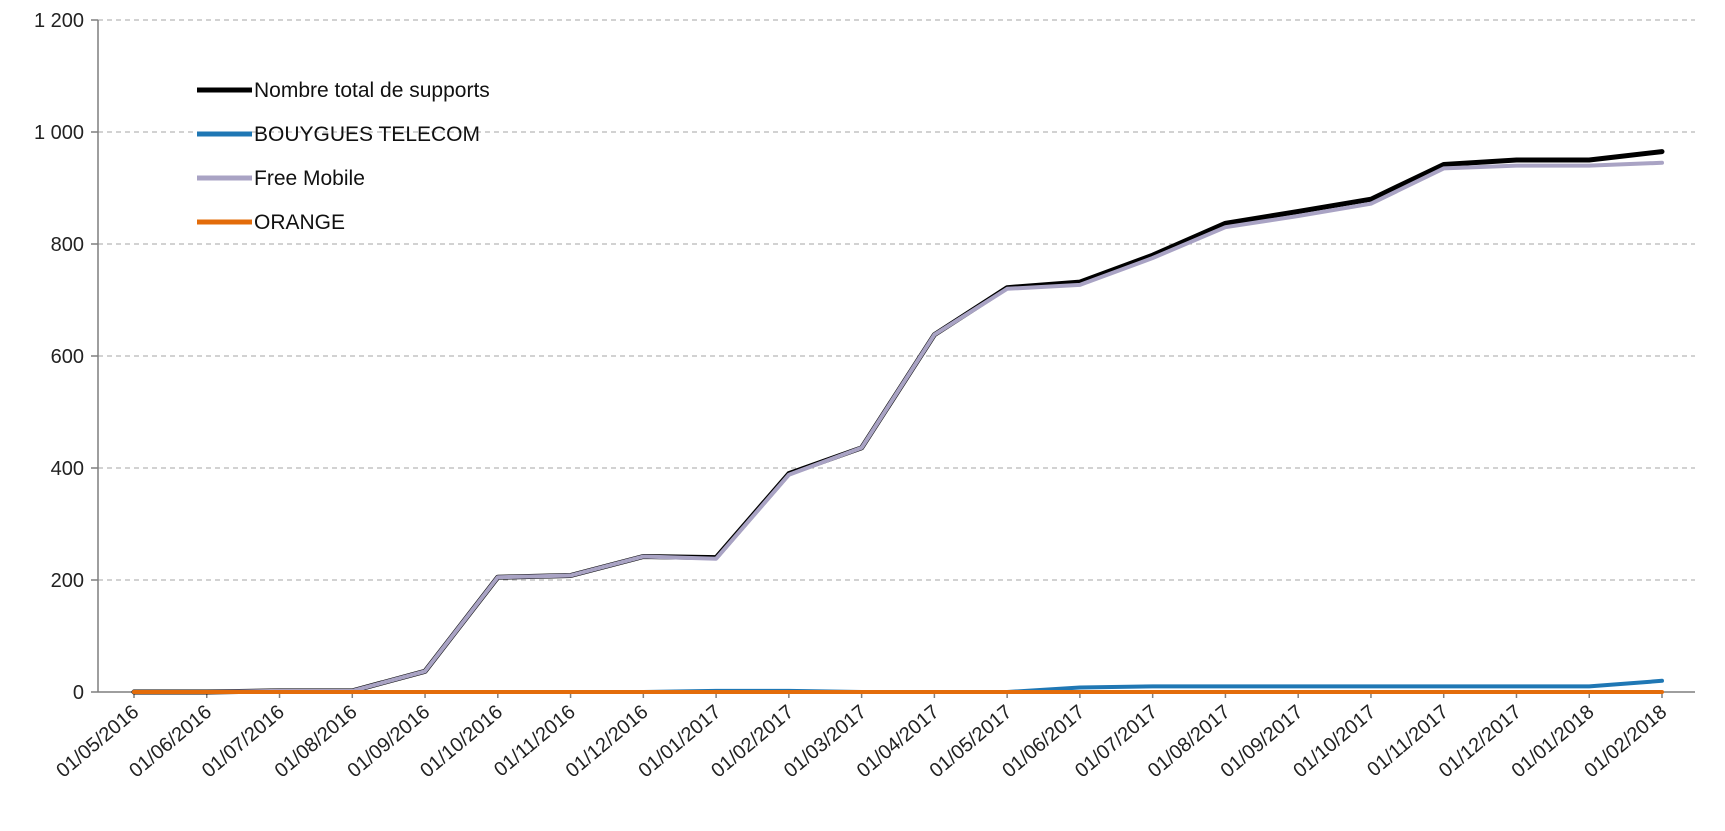 This screenshot has width=1725, height=831. What do you see at coordinates (67, 357) in the screenshot?
I see `y-tick-label: 600` at bounding box center [67, 357].